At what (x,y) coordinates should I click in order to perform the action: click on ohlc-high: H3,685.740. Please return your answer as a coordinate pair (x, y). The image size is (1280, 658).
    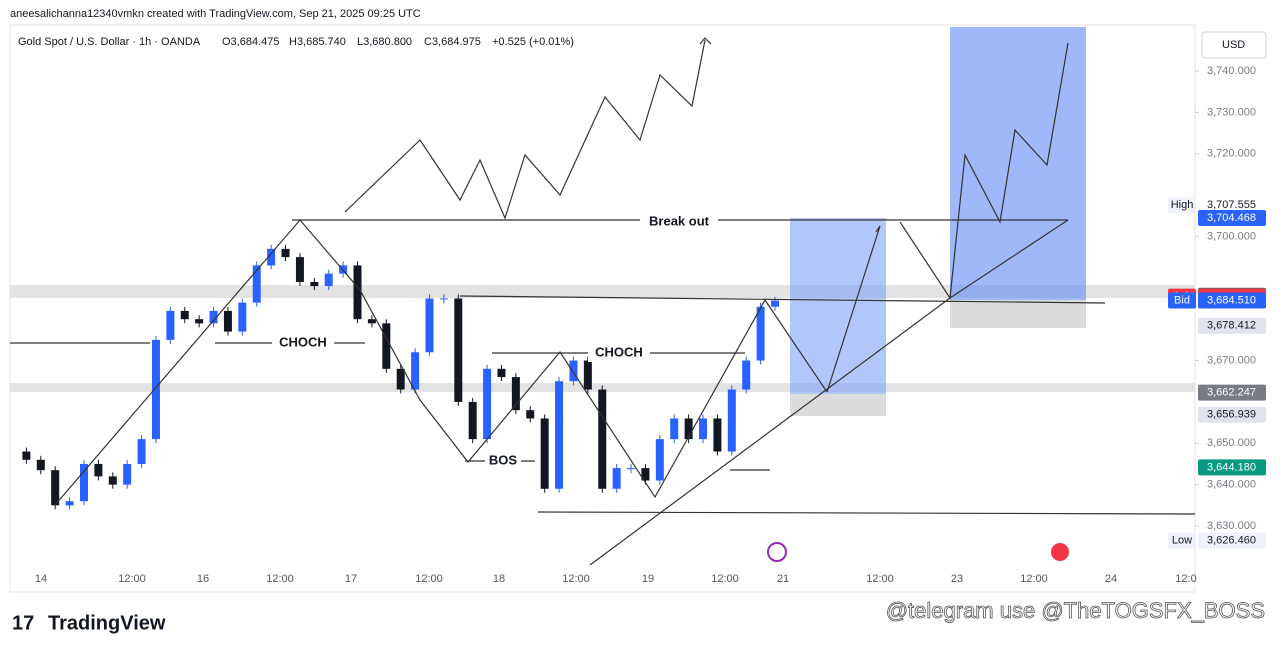
    Looking at the image, I should click on (317, 42).